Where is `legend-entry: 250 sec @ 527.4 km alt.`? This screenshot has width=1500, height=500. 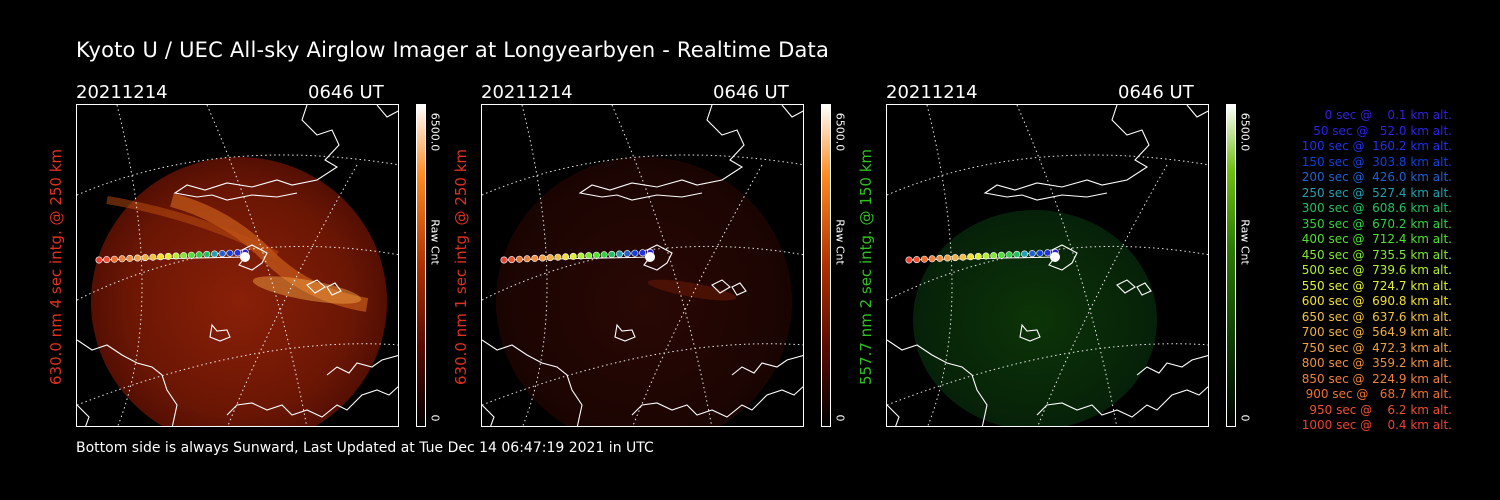 legend-entry: 250 sec @ 527.4 km alt. is located at coordinates (1374, 192).